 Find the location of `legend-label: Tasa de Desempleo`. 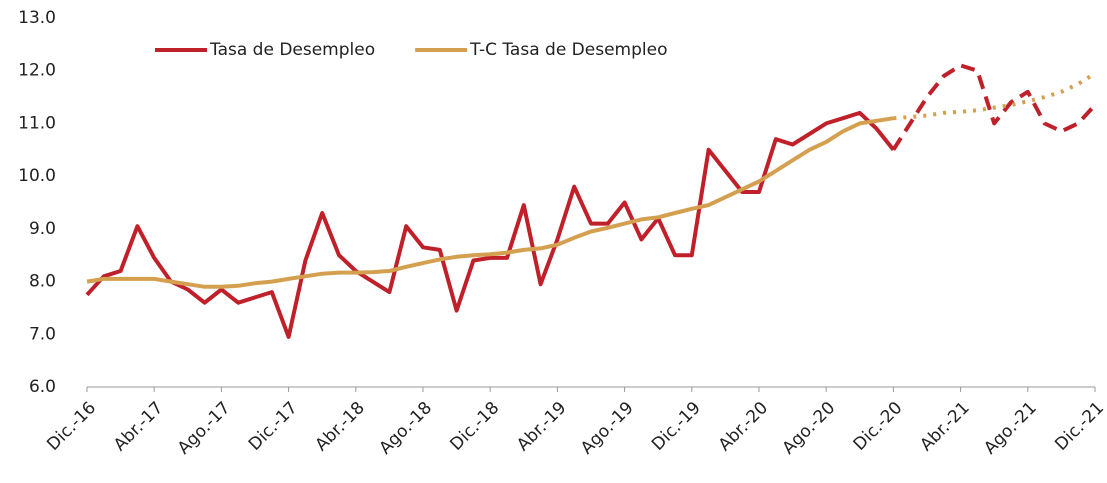

legend-label: Tasa de Desempleo is located at coordinates (292, 50).